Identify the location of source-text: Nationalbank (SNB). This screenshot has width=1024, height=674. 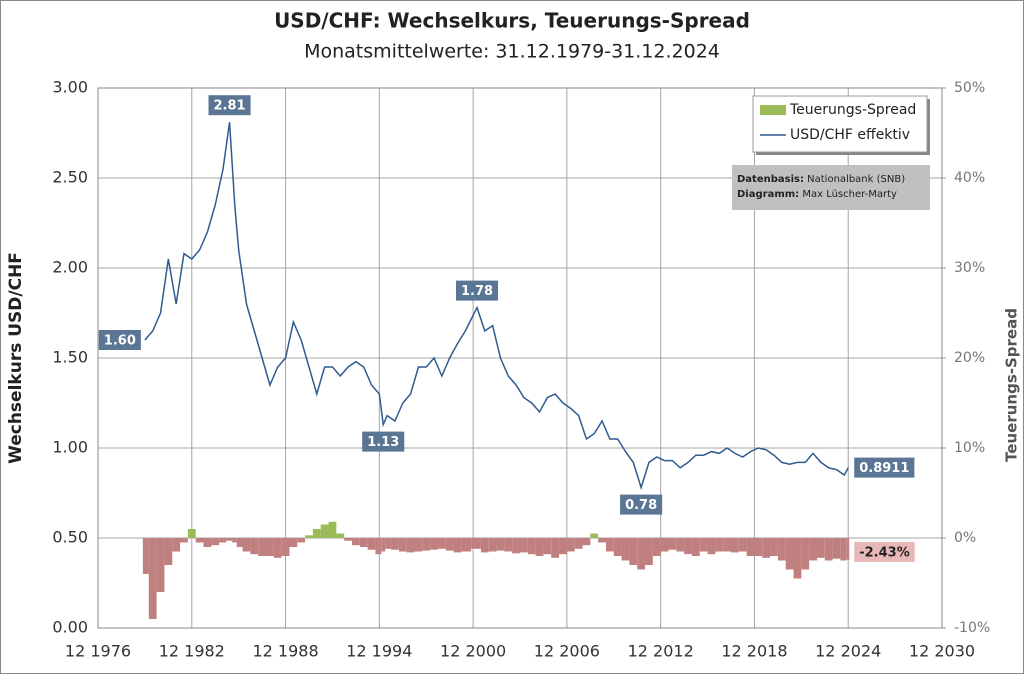
(856, 179).